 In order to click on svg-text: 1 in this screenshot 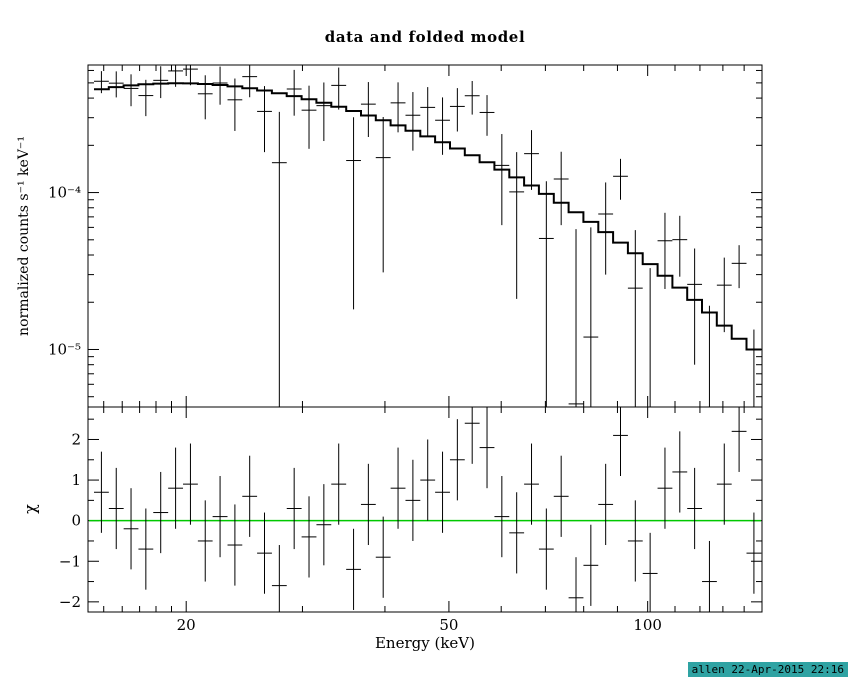, I will do `click(76, 480)`.